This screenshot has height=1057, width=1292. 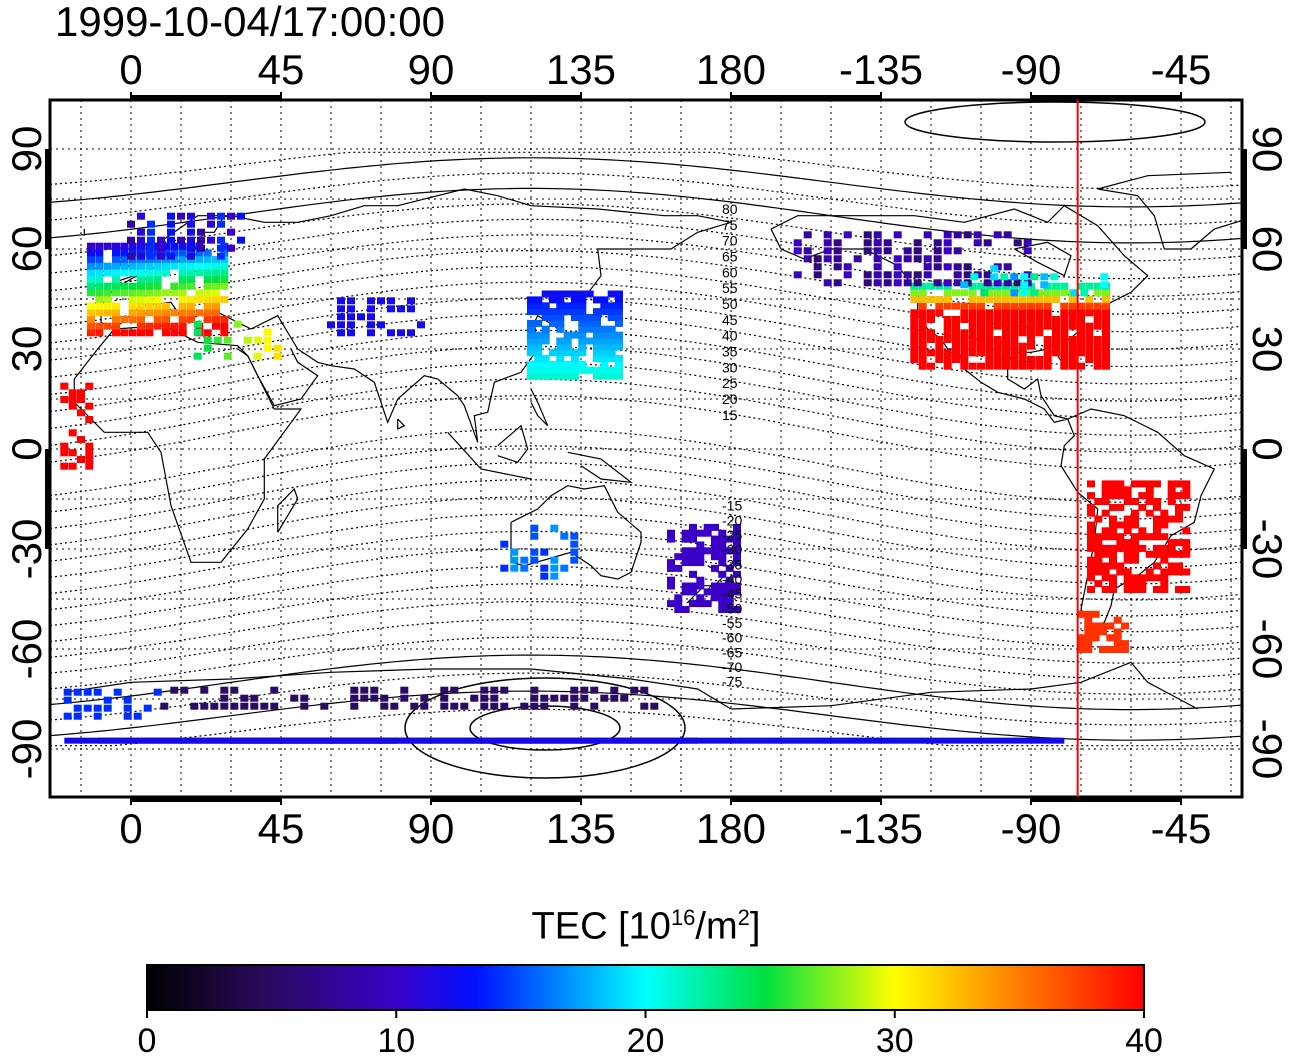 What do you see at coordinates (732, 667) in the screenshot?
I see `contour-label: -70` at bounding box center [732, 667].